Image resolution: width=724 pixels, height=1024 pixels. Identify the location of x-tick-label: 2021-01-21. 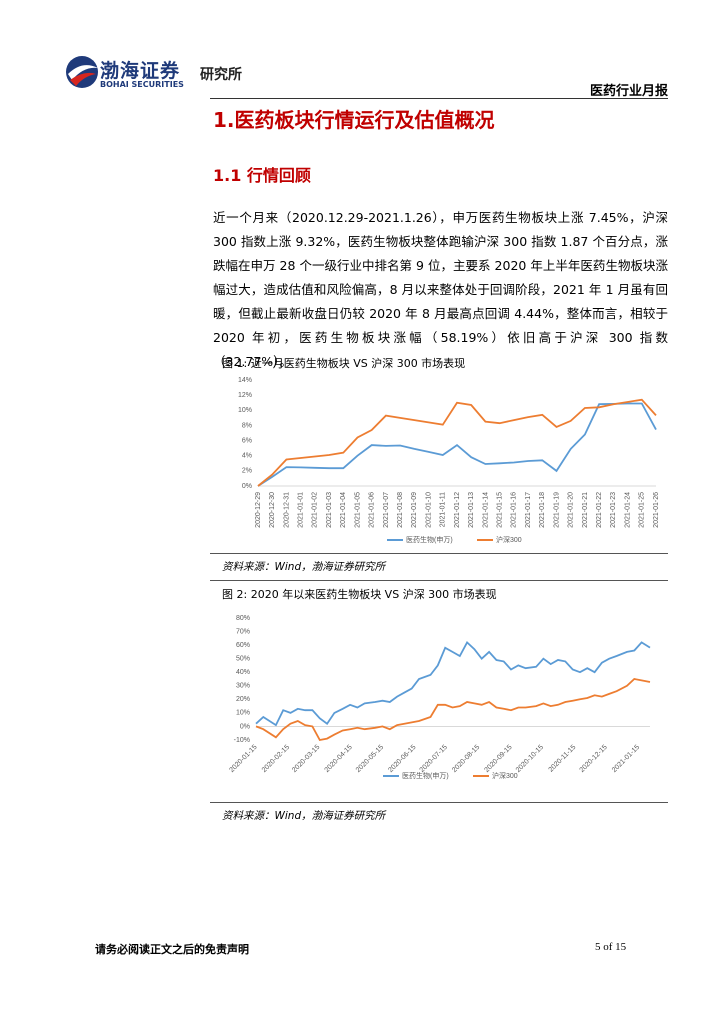
(585, 510).